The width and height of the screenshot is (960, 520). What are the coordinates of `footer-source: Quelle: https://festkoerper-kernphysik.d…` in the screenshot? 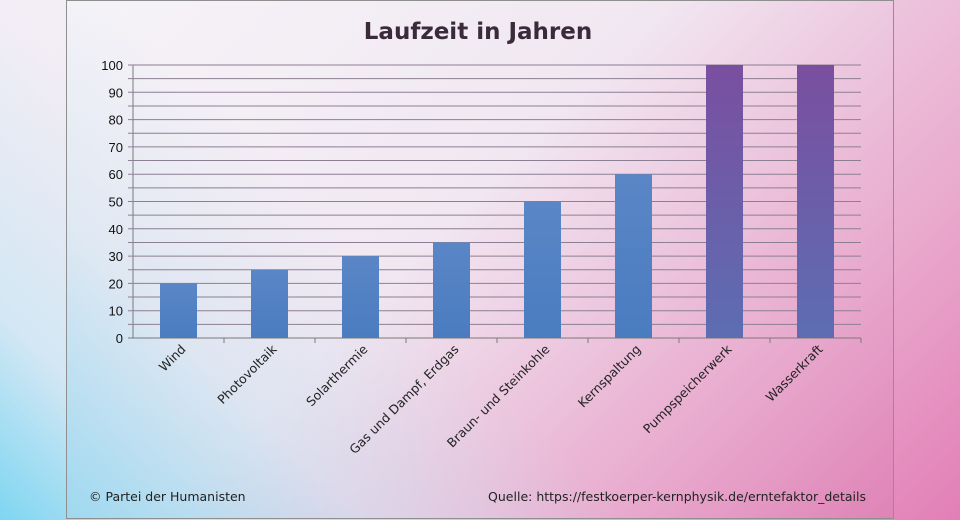 It's located at (677, 496).